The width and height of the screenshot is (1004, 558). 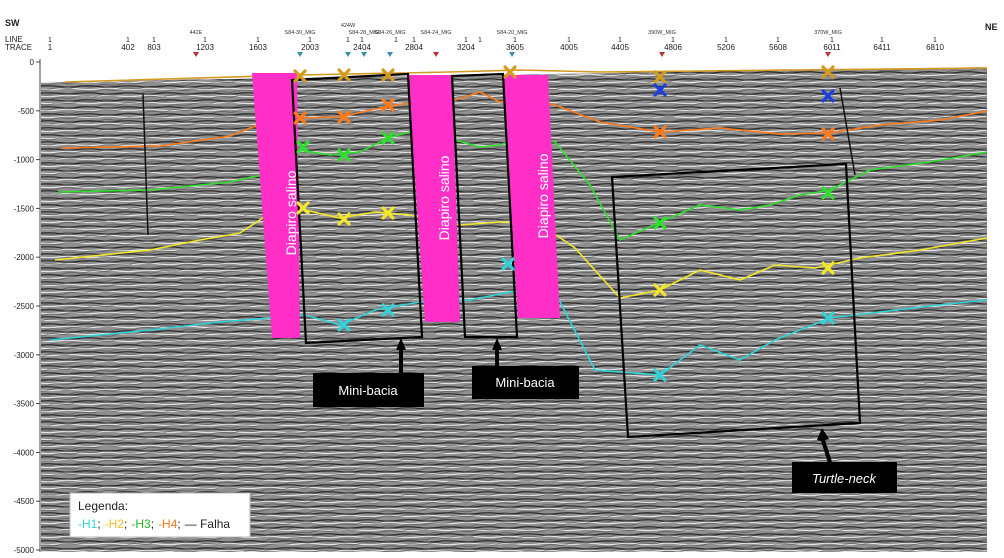 I want to click on trace-value: 3204, so click(x=466, y=47).